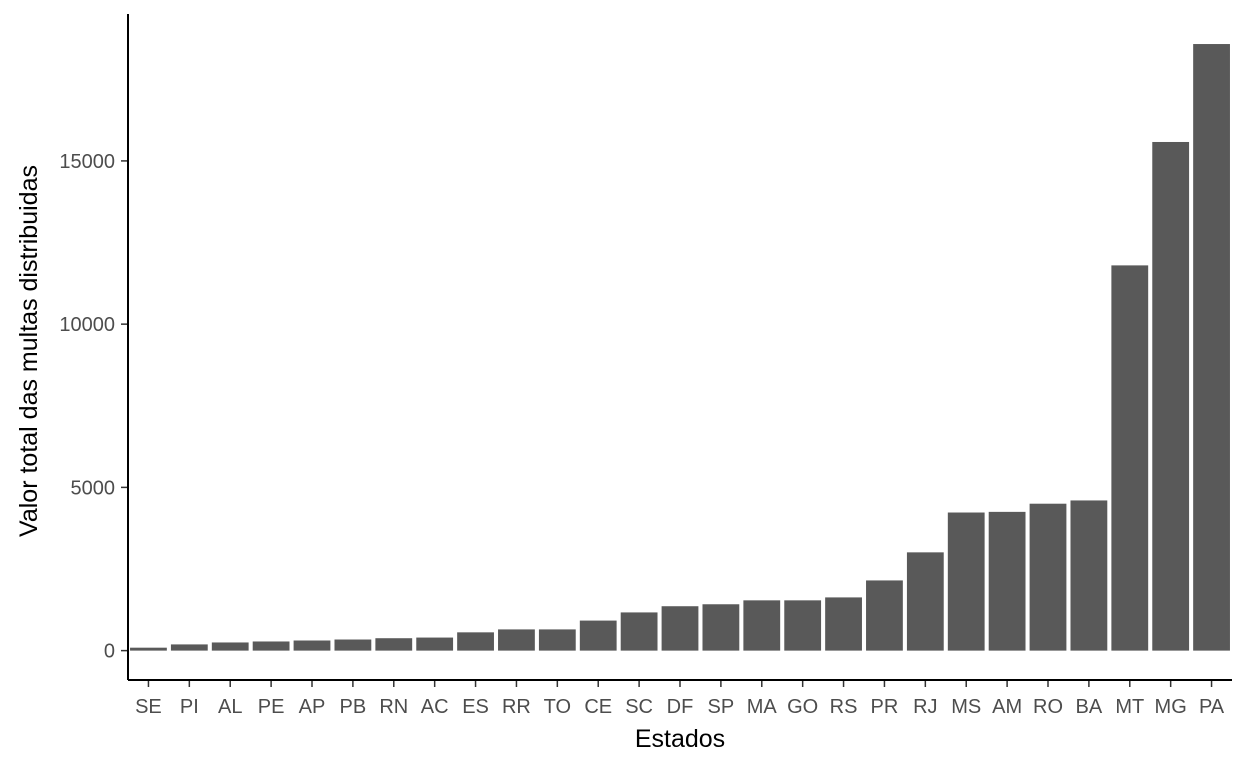  What do you see at coordinates (1130, 458) in the screenshot?
I see `bar-mt` at bounding box center [1130, 458].